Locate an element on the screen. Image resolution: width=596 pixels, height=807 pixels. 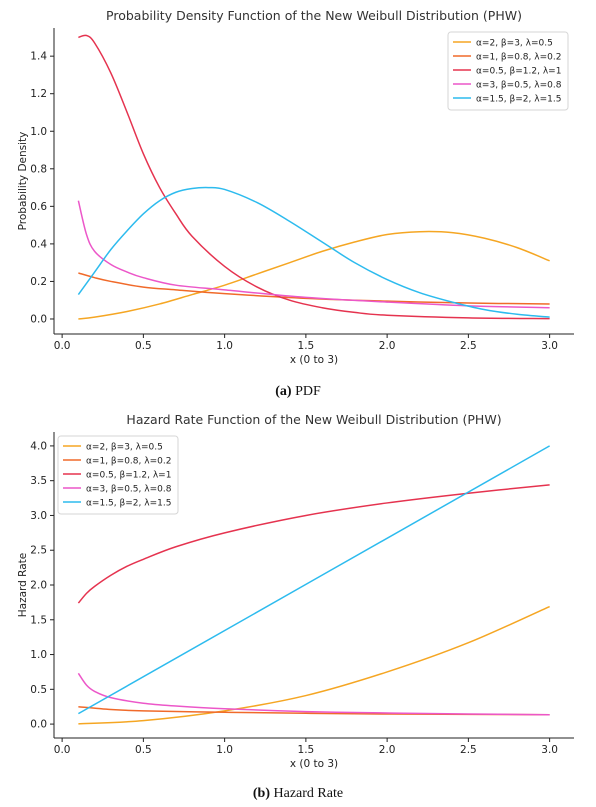
y-tick-label: 1.2 is located at coordinates (38, 94).